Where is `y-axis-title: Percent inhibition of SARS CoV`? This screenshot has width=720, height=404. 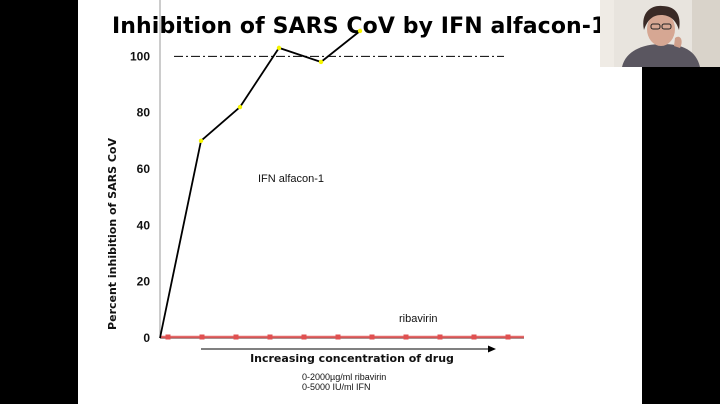 y-axis-title: Percent inhibition of SARS CoV is located at coordinates (112, 234).